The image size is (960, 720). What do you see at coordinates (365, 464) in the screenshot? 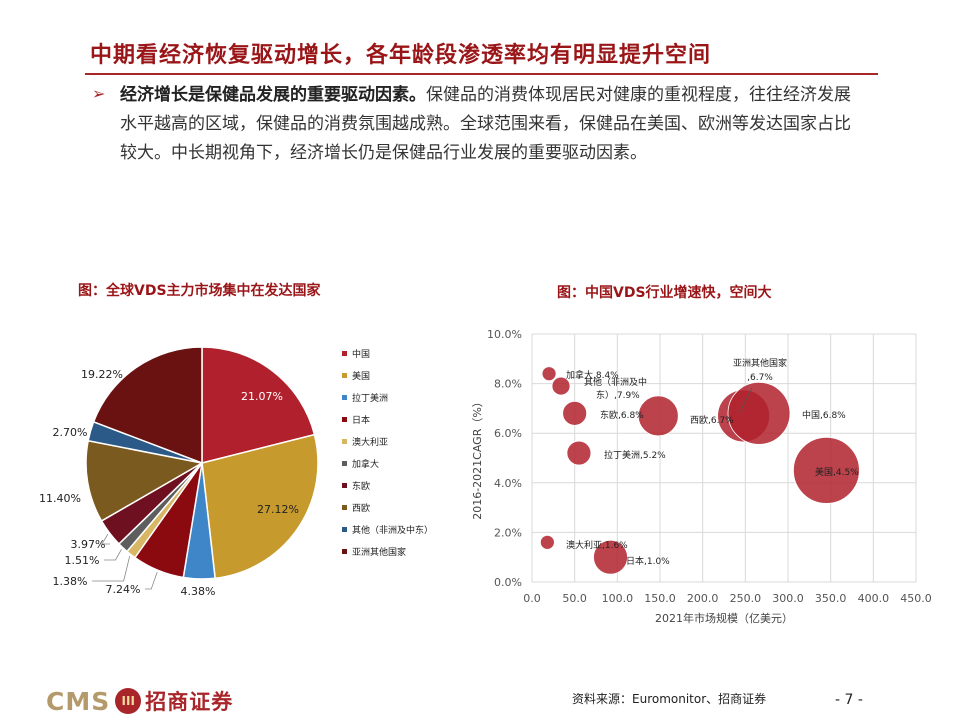
I see `legend-label: 加拿大` at bounding box center [365, 464].